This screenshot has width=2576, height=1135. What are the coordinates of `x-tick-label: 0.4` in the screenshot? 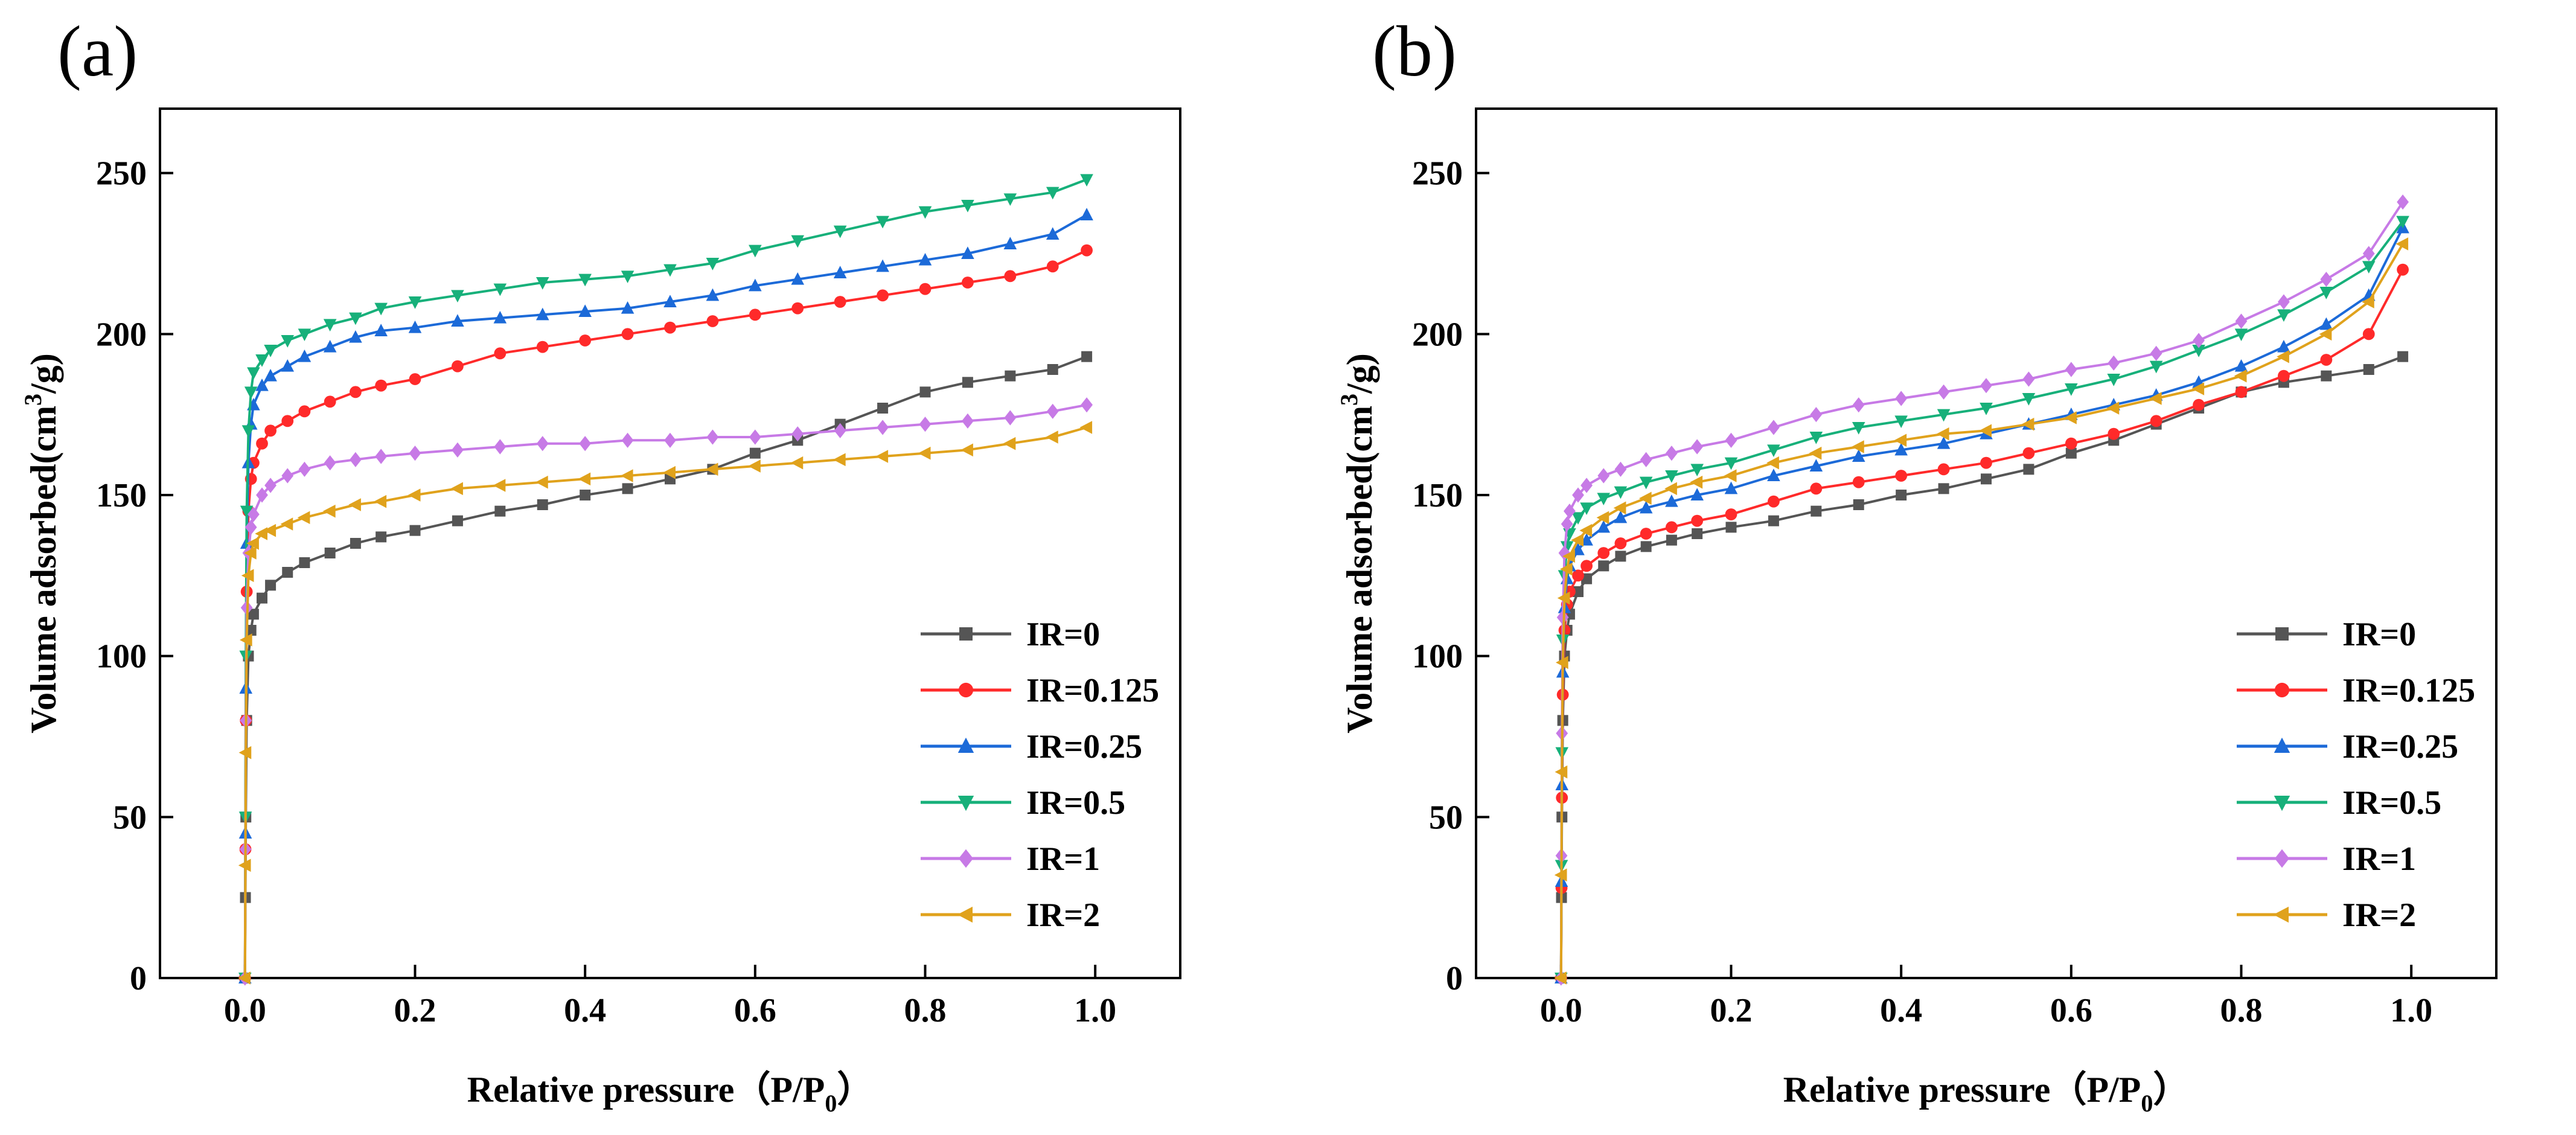 It's located at (585, 1010).